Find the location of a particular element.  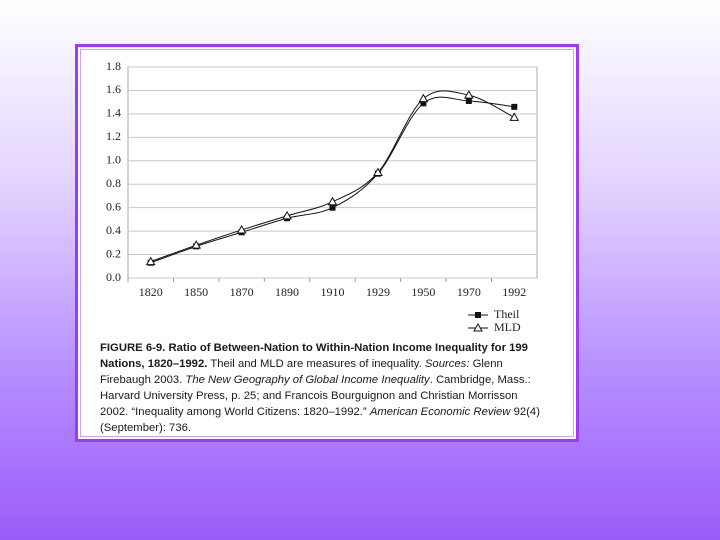

figure-label: FIGURE 6-9. is located at coordinates (133, 348).